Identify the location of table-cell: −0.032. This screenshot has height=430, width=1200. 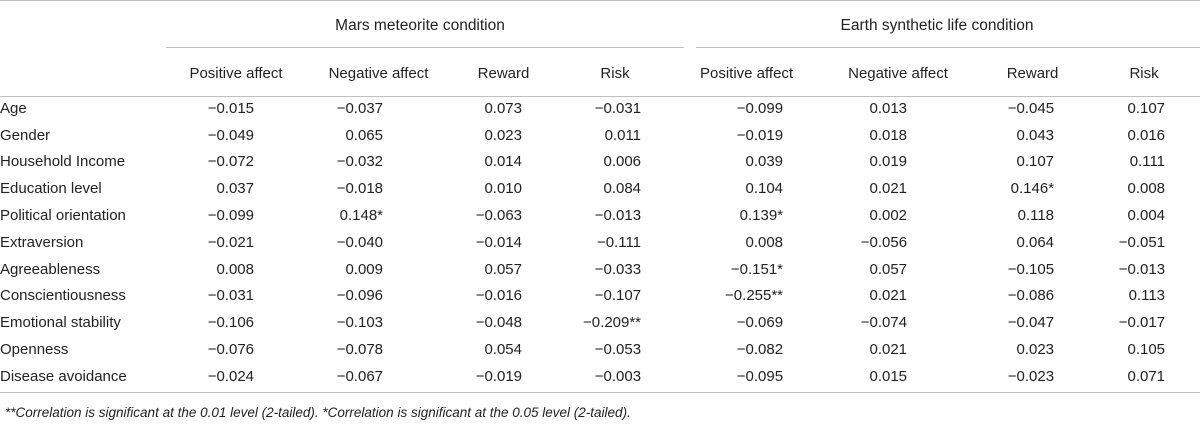
(359, 162).